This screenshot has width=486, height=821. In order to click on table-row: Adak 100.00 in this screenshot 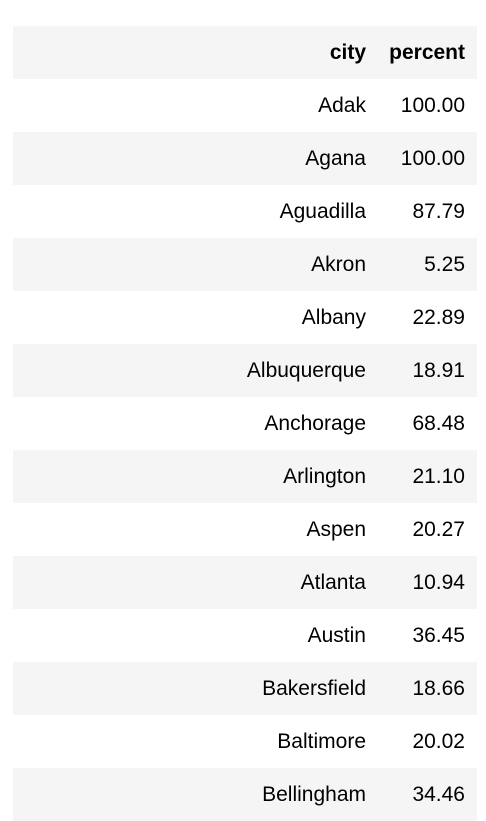, I will do `click(245, 105)`.